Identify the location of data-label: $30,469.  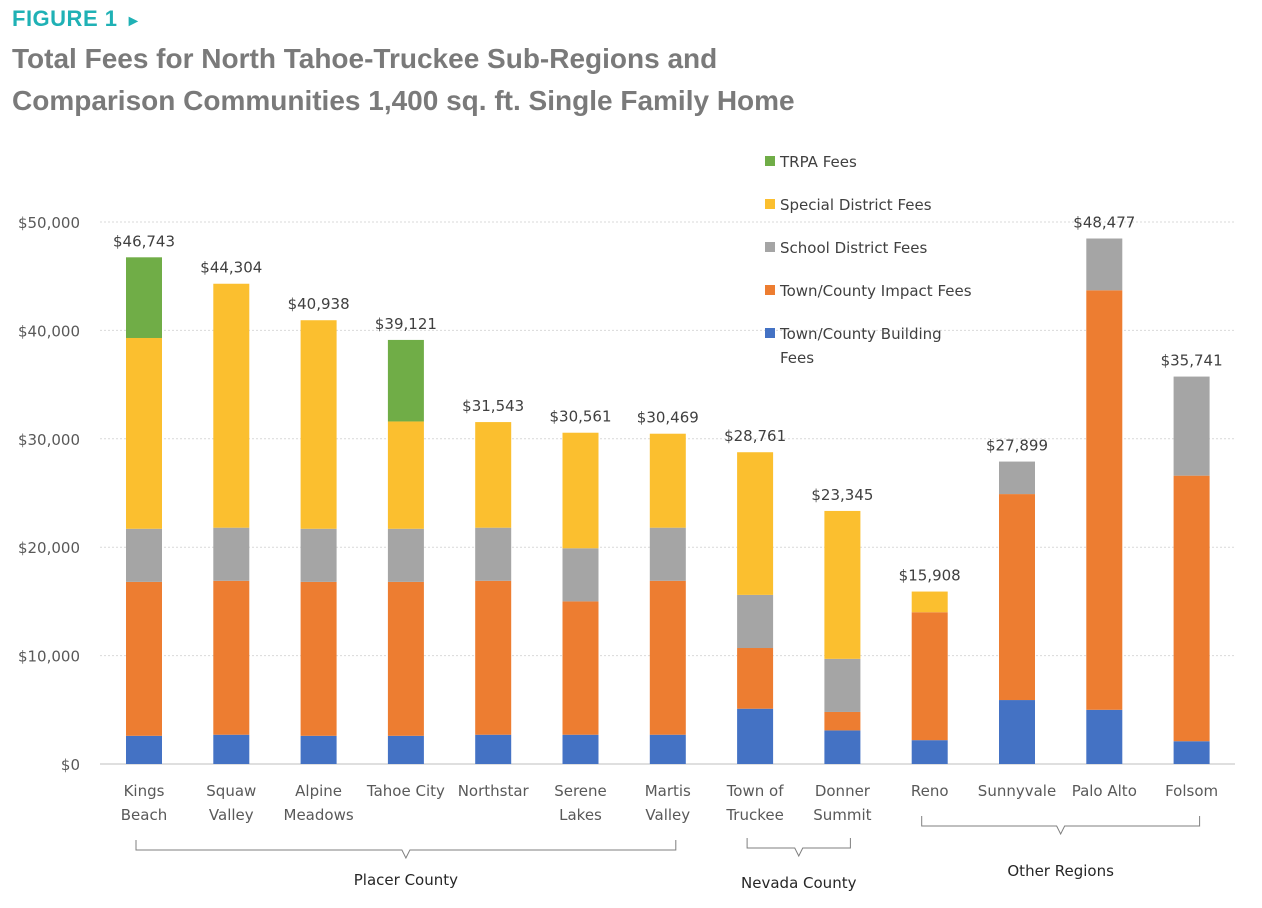
(668, 418).